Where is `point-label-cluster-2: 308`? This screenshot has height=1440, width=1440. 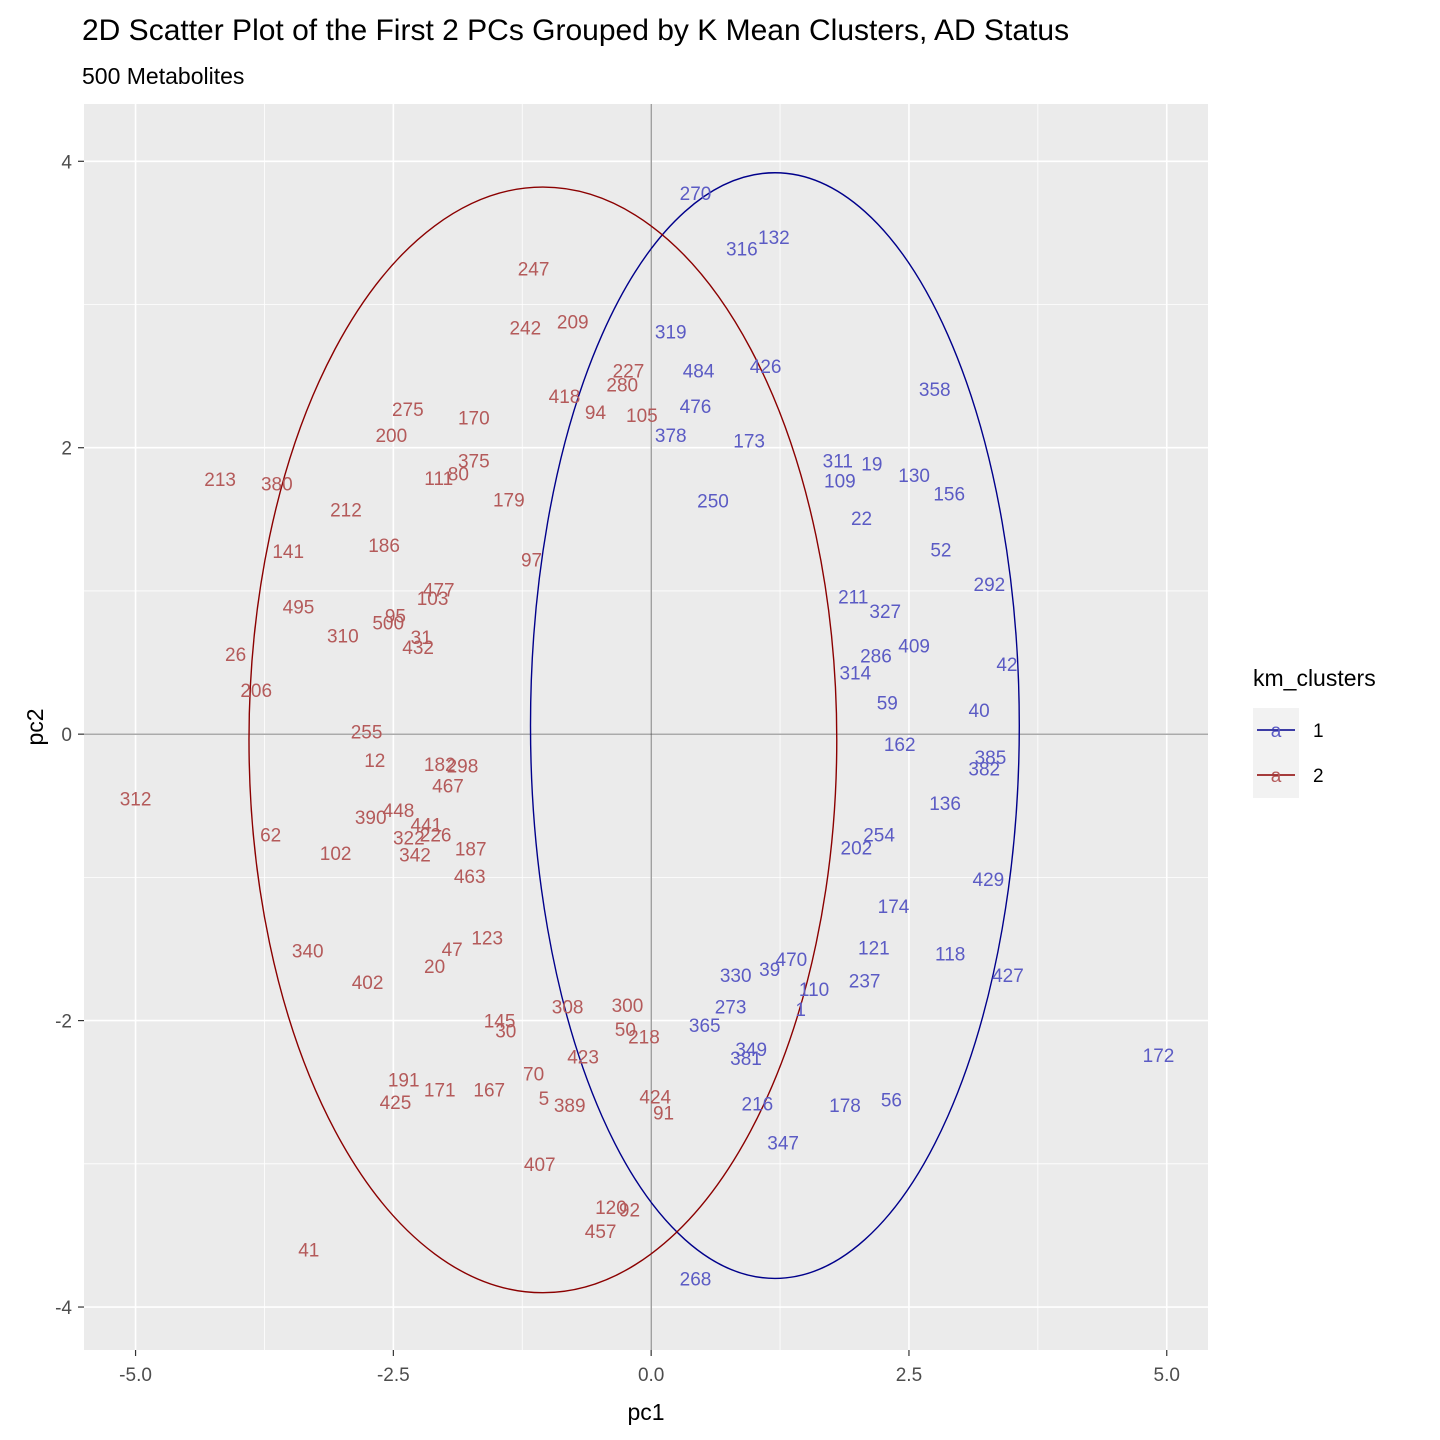
point-label-cluster-2: 308 is located at coordinates (568, 1007).